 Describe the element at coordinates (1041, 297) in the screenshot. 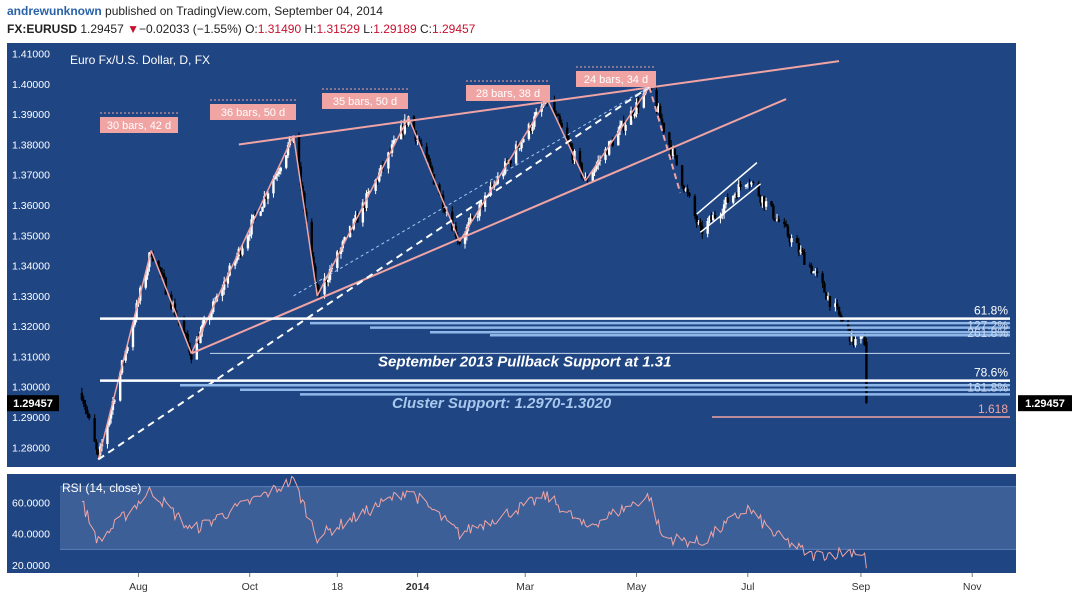

I see `price-tick-right: 1.33000` at that location.